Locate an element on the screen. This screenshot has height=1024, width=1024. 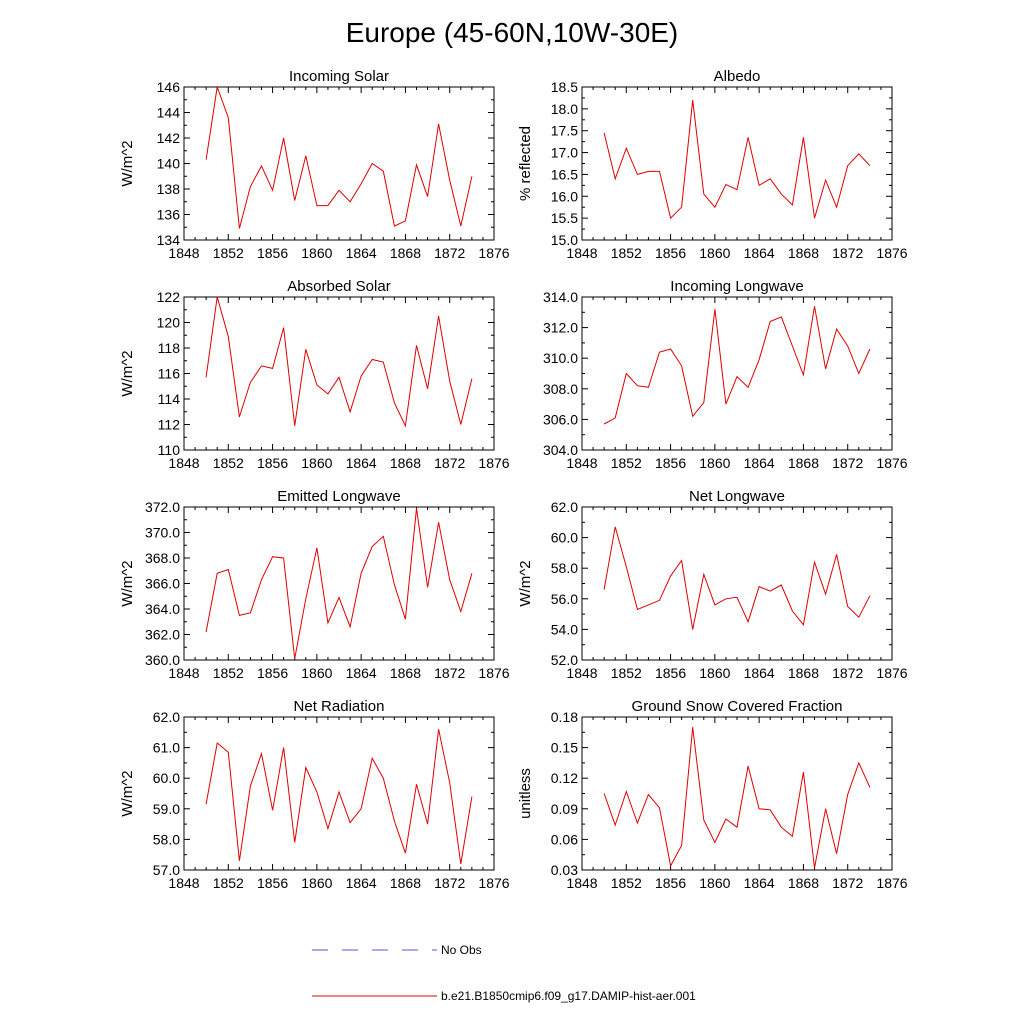
y-tick-label: 15.0 is located at coordinates (564, 240).